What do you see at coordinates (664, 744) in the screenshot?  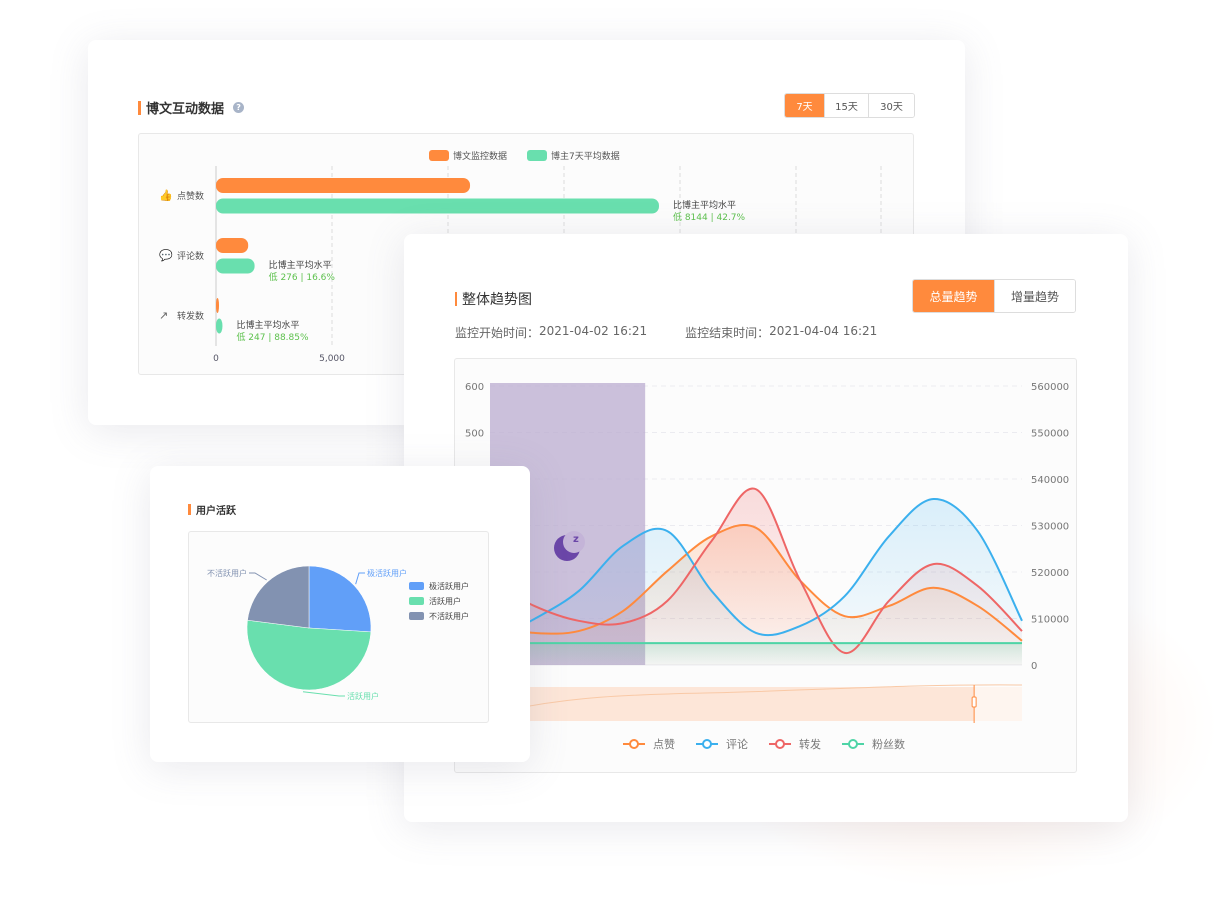 I see `legend-label: 点赞` at bounding box center [664, 744].